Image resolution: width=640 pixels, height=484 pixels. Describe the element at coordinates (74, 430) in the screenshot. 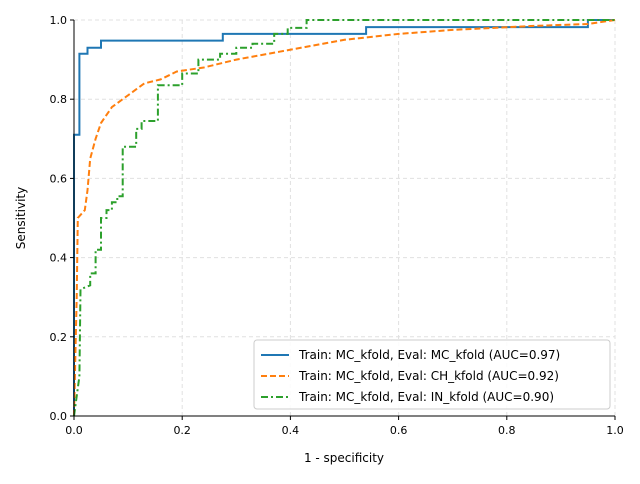

I see `x-tick-label: 0.0` at that location.